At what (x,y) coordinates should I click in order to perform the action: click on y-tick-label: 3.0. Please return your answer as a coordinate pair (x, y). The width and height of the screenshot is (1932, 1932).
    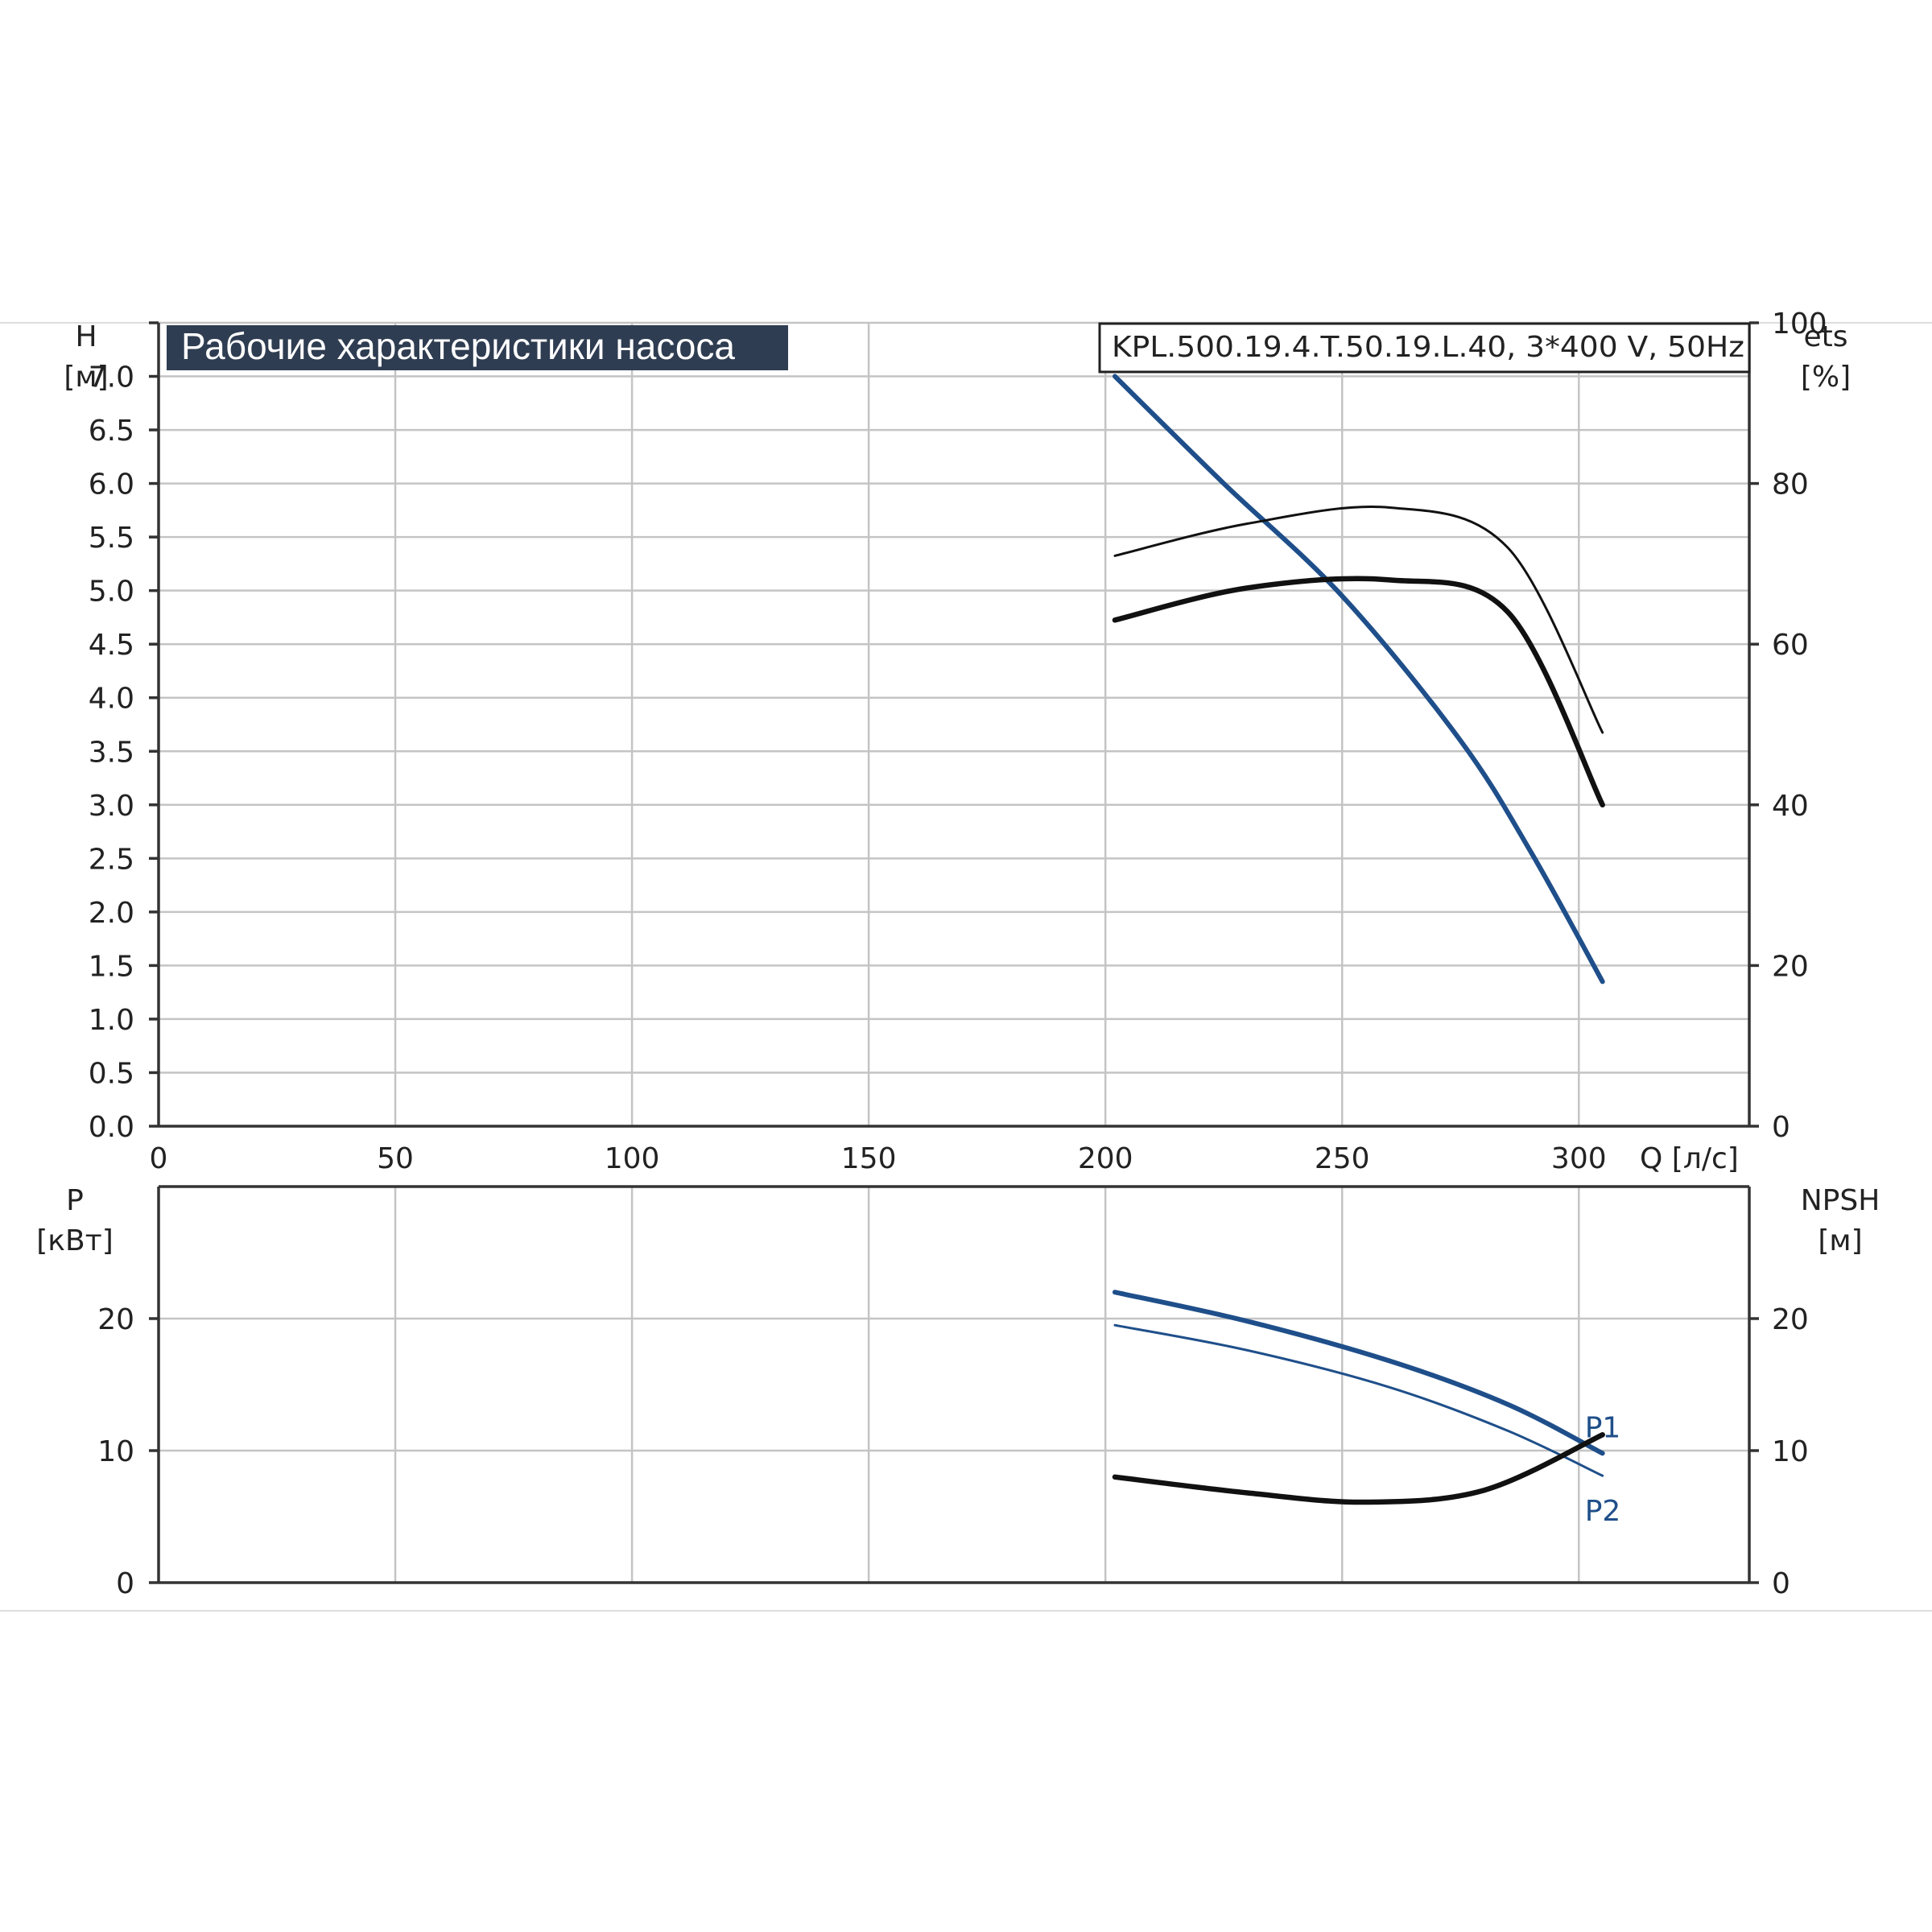
    Looking at the image, I should click on (111, 806).